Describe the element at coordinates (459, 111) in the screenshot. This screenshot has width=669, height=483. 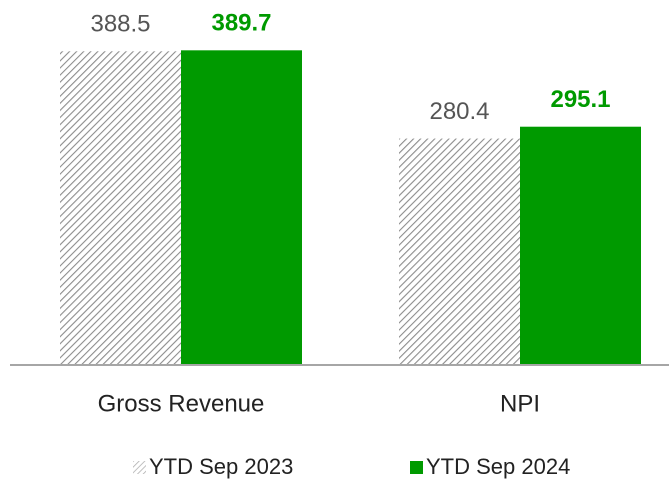
I see `value-label: 280.4` at that location.